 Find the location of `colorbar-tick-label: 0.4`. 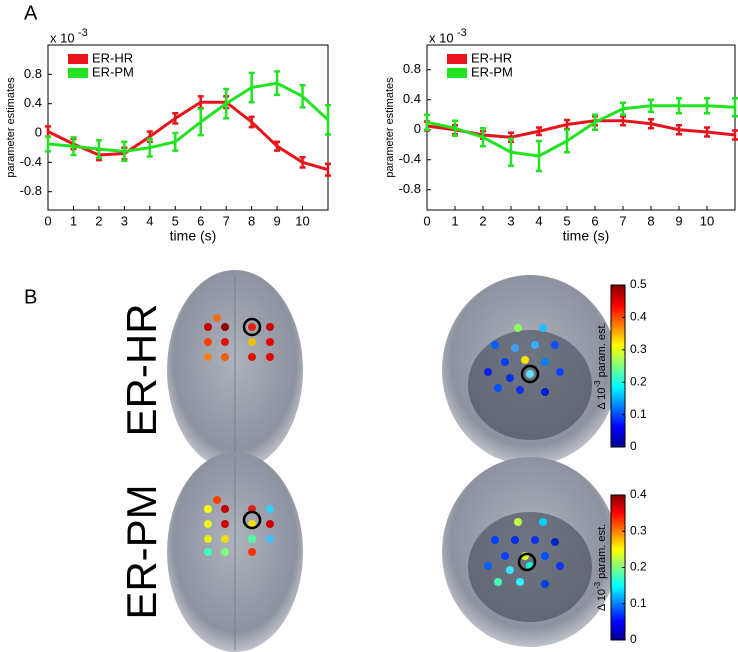

colorbar-tick-label: 0.4 is located at coordinates (638, 494).